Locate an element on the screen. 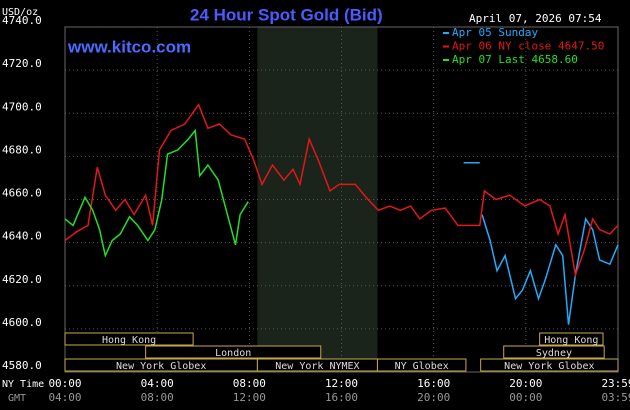  y-tick-label: 4740.0 is located at coordinates (22, 20).